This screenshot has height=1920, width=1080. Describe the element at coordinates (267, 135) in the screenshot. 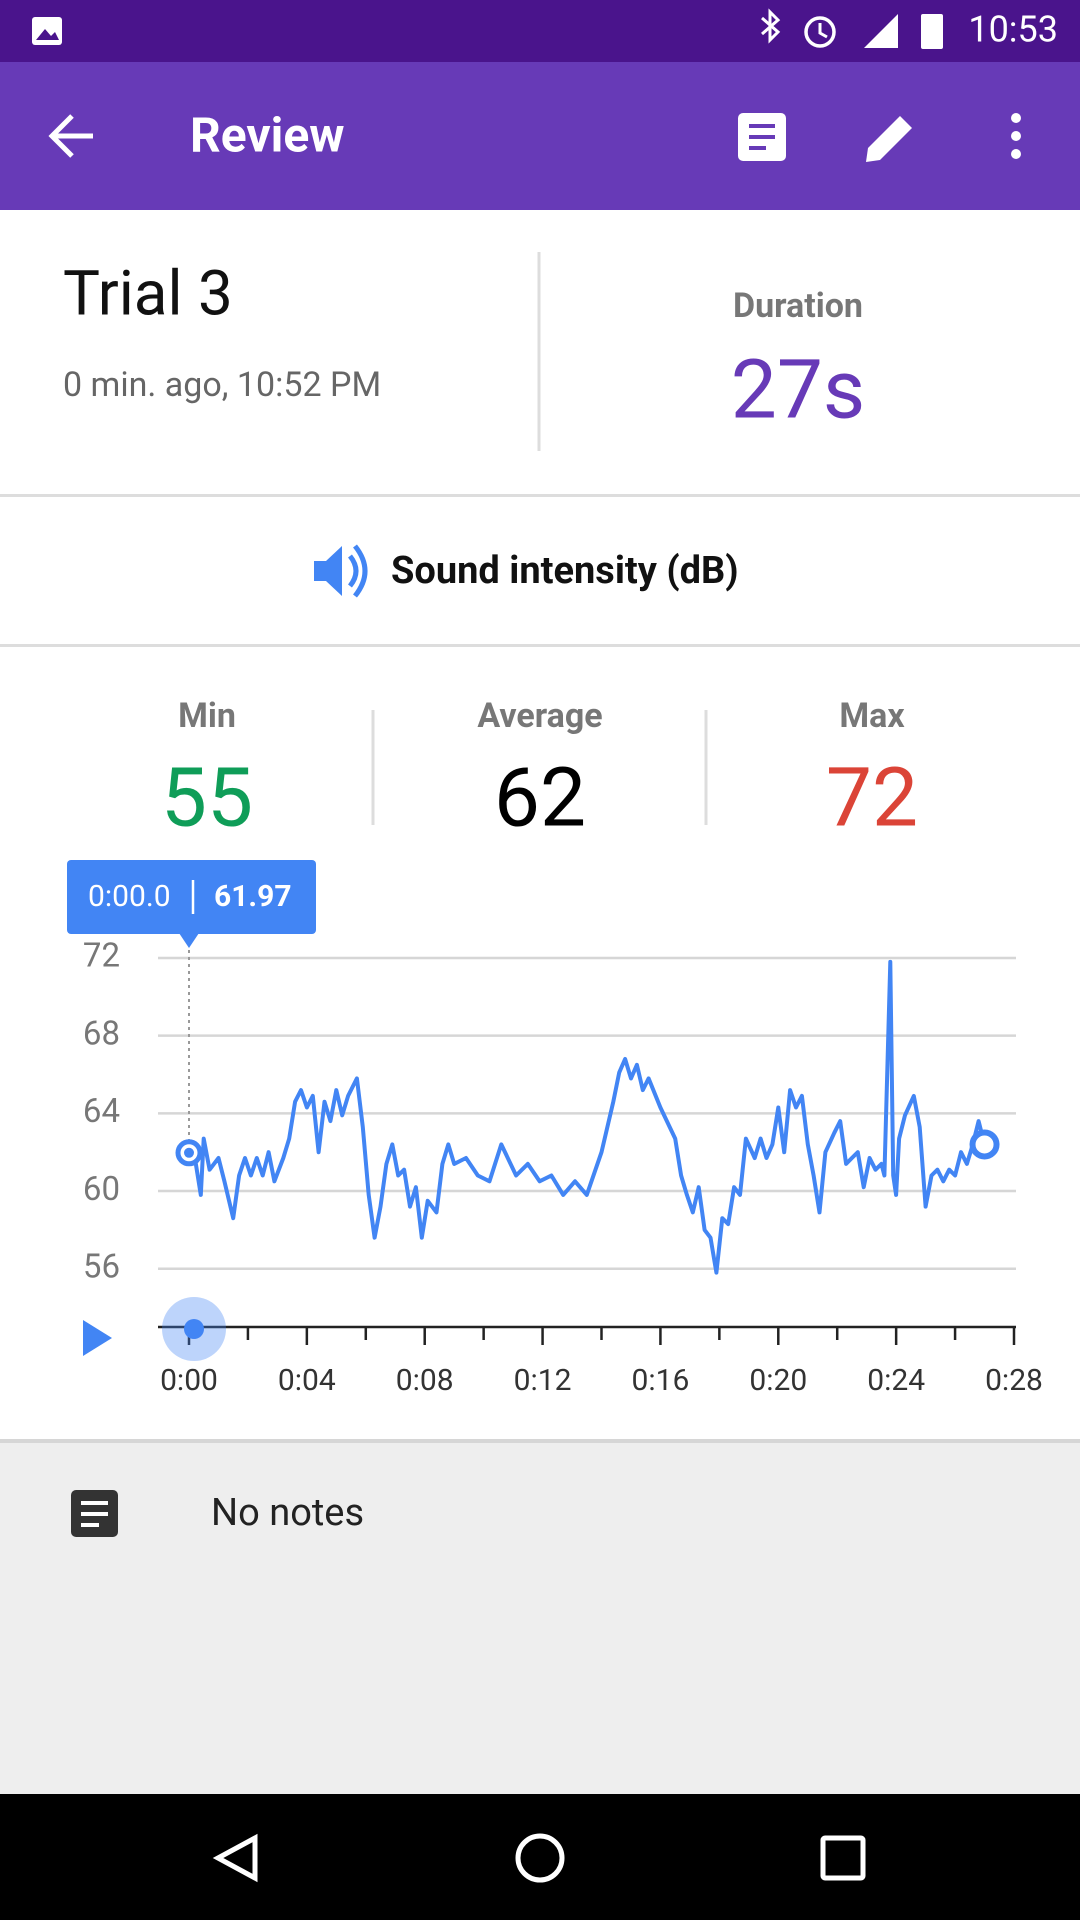

I see `app-title: Review` at that location.